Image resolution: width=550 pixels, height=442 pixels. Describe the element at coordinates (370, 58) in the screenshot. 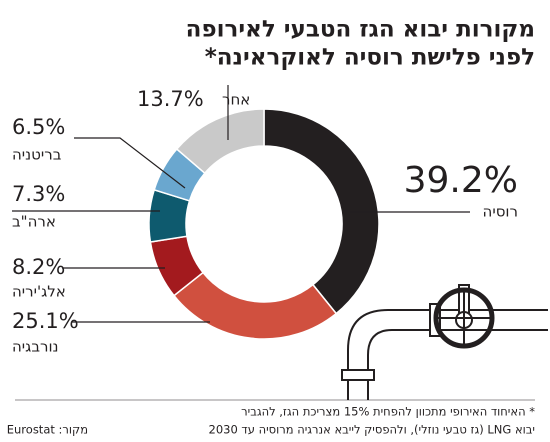

I see `chart-title: לפני פלישת רוסיה לאוקראינה*` at that location.